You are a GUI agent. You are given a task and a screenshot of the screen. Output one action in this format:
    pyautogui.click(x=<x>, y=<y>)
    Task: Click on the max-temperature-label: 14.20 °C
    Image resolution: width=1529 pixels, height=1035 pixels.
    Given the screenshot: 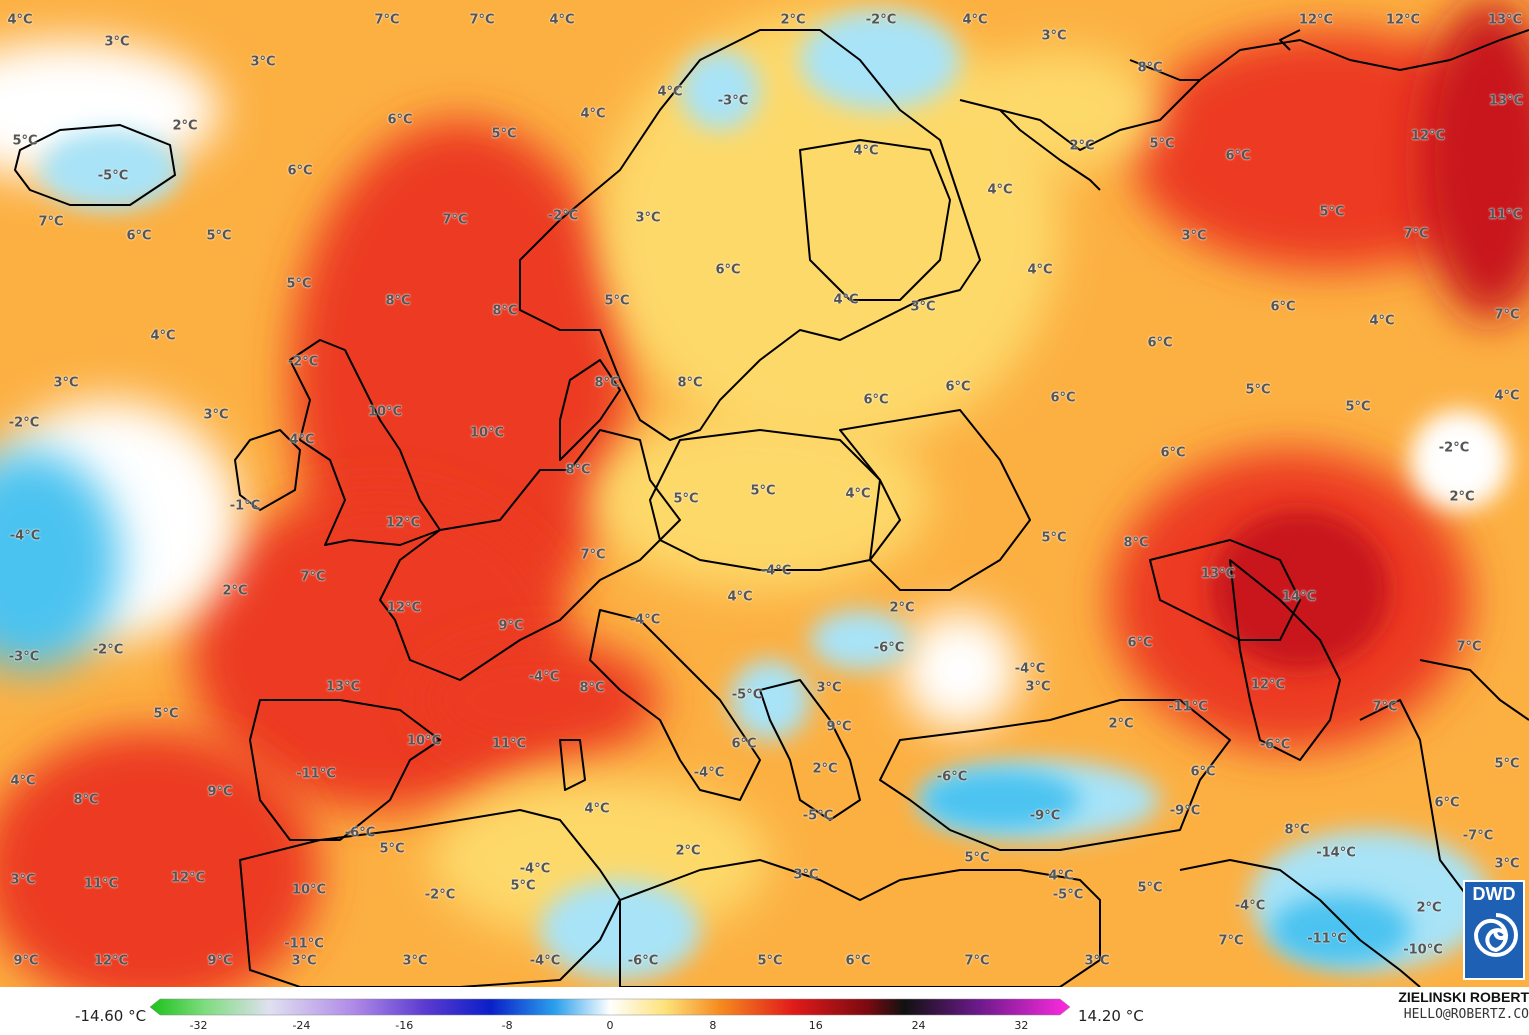 What is the action you would take?
    pyautogui.click(x=1111, y=1016)
    